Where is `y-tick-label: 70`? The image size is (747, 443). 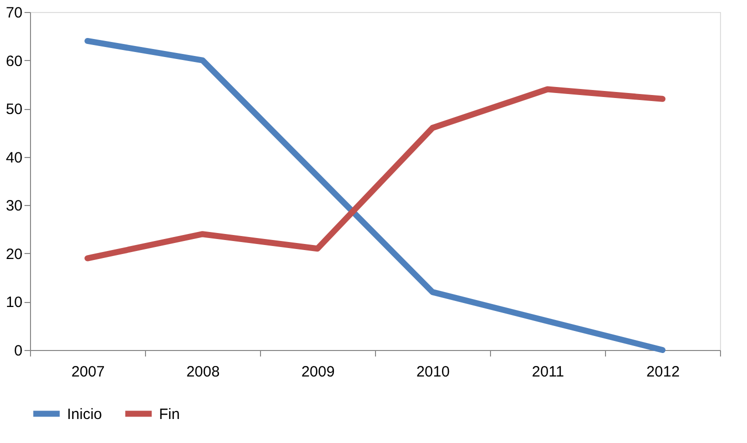 y-tick-label: 70 is located at coordinates (14, 13).